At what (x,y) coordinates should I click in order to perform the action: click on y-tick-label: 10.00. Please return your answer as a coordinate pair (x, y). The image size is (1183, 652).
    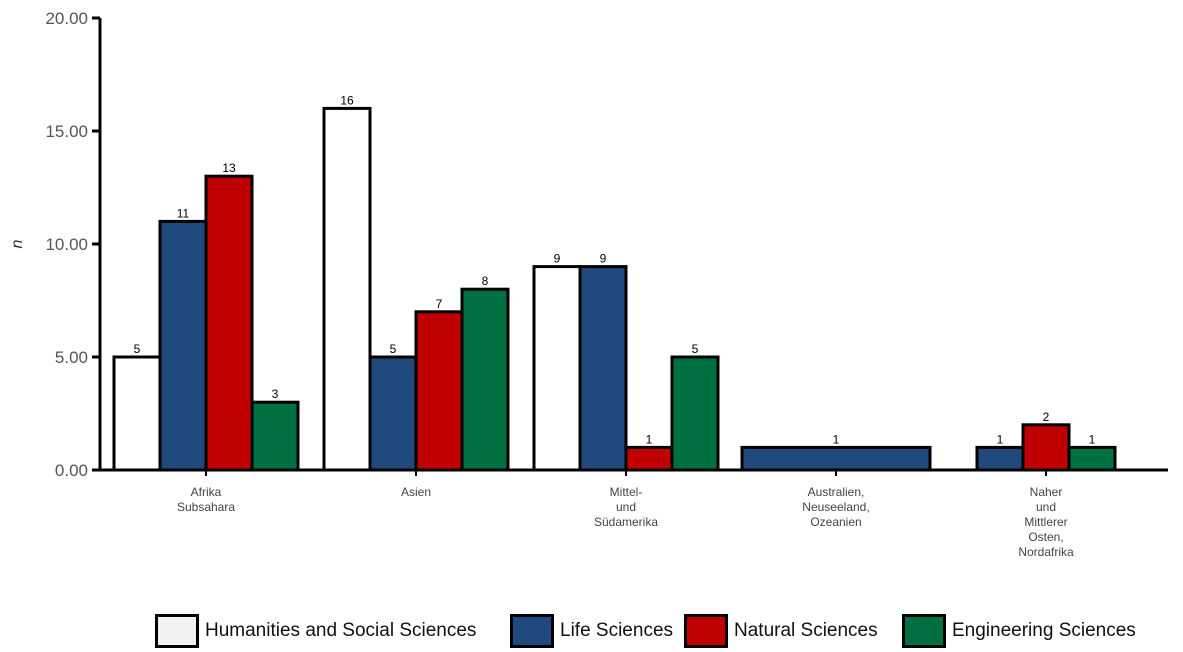
    Looking at the image, I should click on (66, 244).